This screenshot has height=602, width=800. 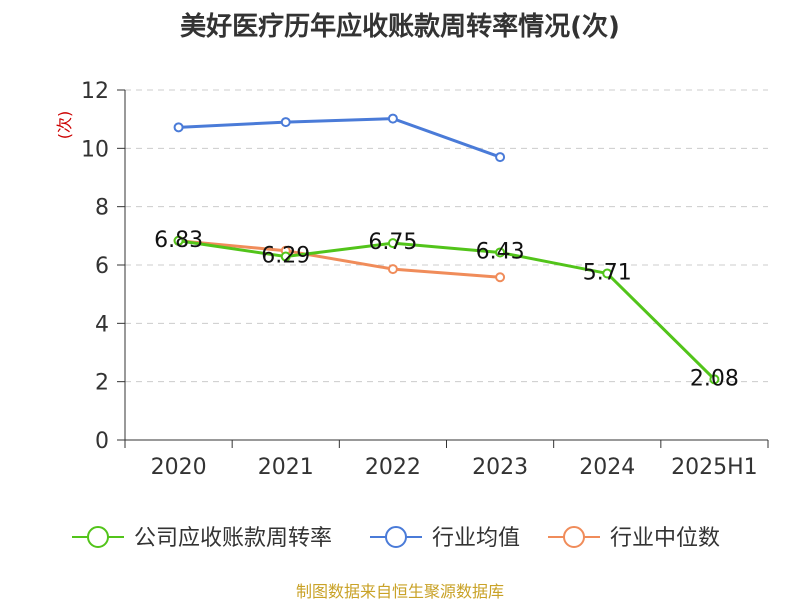 I want to click on data-label: 2.08, so click(x=714, y=378).